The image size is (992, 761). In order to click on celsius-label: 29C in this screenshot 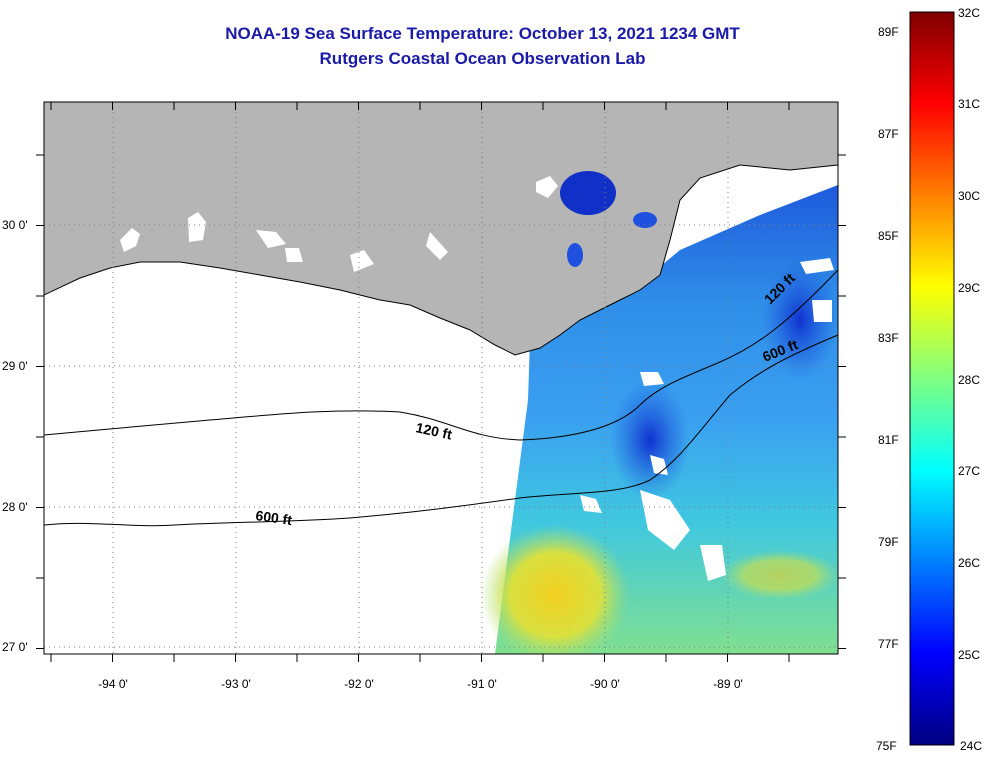, I will do `click(969, 288)`.